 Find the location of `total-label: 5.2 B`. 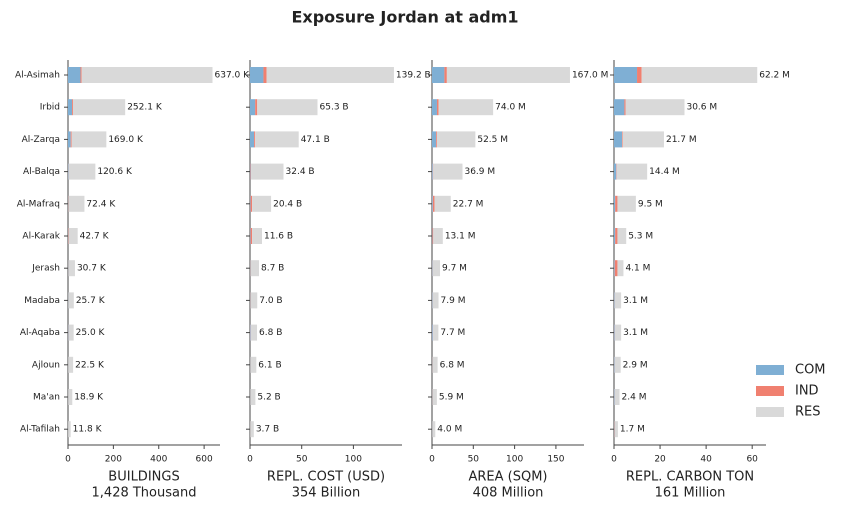

total-label: 5.2 B is located at coordinates (268, 398).